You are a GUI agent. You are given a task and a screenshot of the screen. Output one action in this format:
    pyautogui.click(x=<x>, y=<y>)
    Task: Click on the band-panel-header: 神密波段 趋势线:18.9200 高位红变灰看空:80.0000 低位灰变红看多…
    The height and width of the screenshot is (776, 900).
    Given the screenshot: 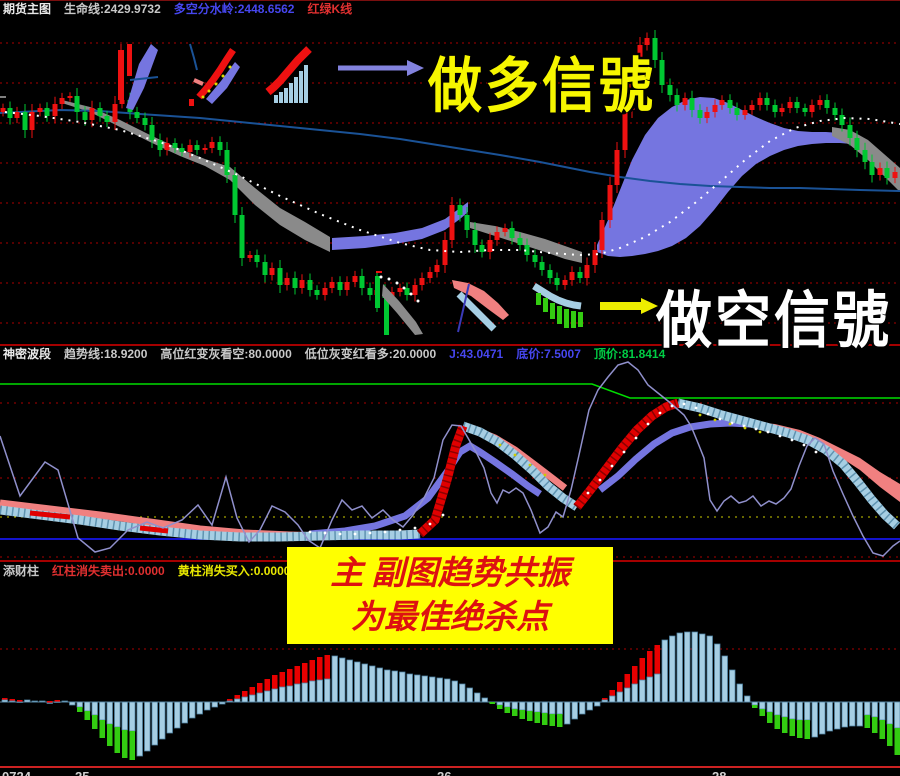 What is the action you would take?
    pyautogui.click(x=334, y=354)
    